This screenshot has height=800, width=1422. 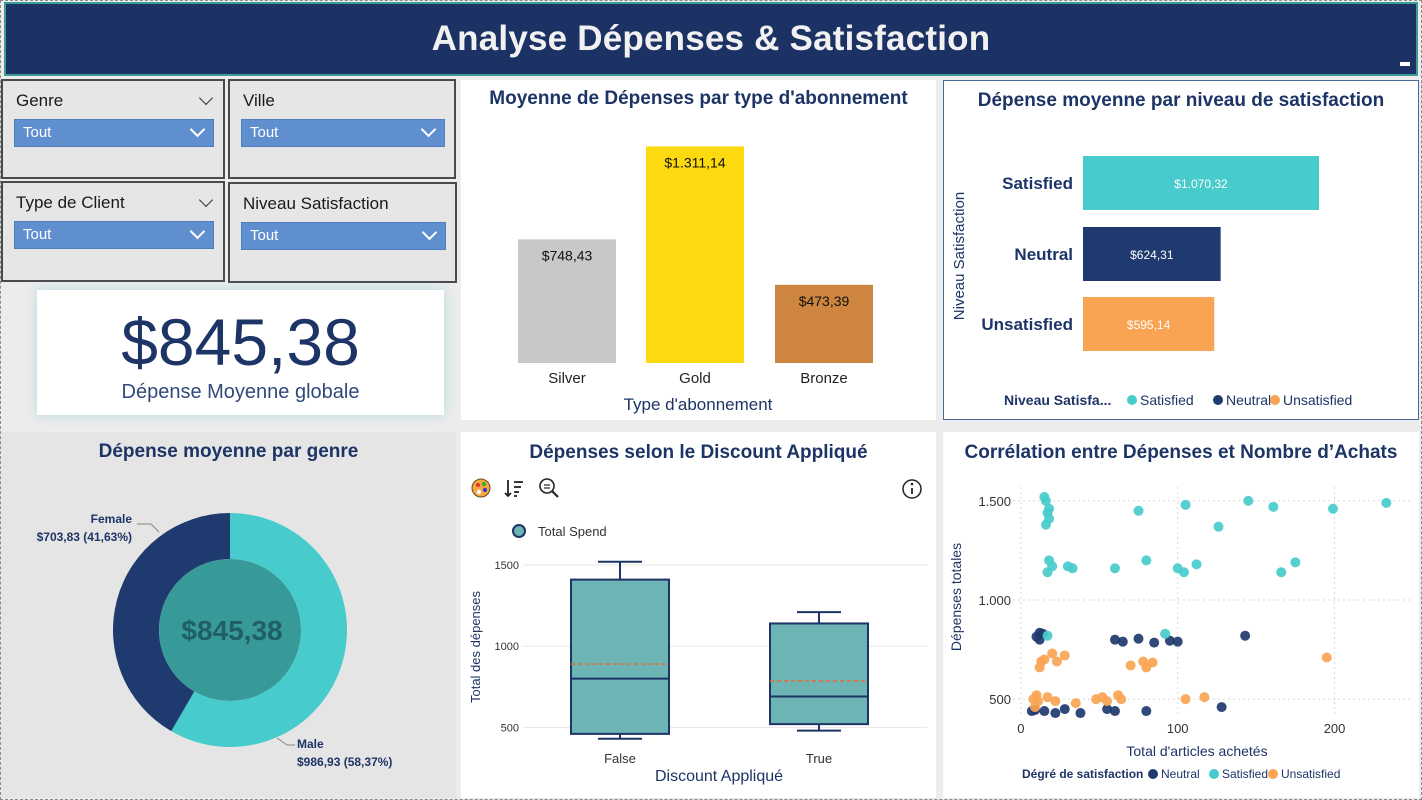 What do you see at coordinates (1082, 774) in the screenshot?
I see `legend-title: Dégré de satisfaction` at bounding box center [1082, 774].